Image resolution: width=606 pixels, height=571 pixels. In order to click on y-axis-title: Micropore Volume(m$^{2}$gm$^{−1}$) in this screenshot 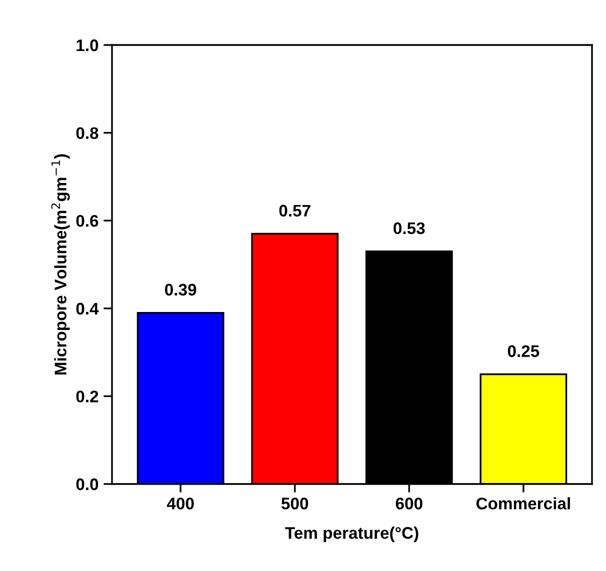, I will do `click(60, 264)`.